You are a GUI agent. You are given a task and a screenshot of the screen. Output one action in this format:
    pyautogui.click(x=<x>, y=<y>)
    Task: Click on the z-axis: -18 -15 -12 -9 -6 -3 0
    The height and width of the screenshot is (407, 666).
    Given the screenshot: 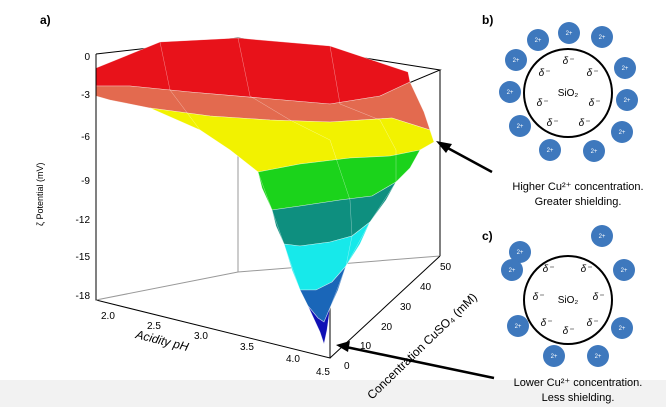 What is the action you would take?
    pyautogui.click(x=86, y=177)
    